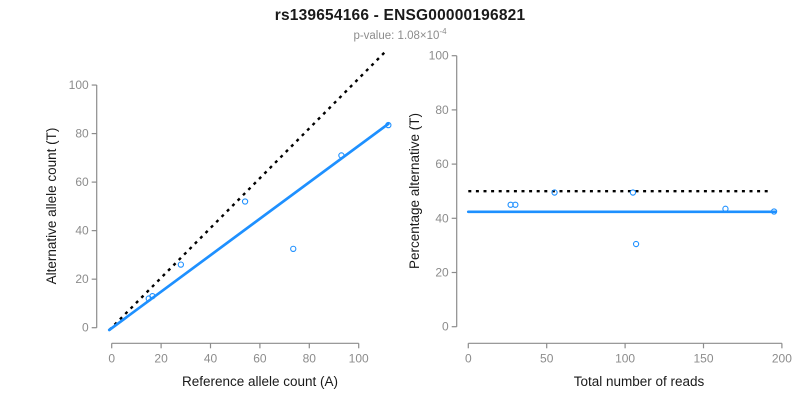 The width and height of the screenshot is (800, 400). Describe the element at coordinates (211, 358) in the screenshot. I see `x-tick-label: 40` at that location.